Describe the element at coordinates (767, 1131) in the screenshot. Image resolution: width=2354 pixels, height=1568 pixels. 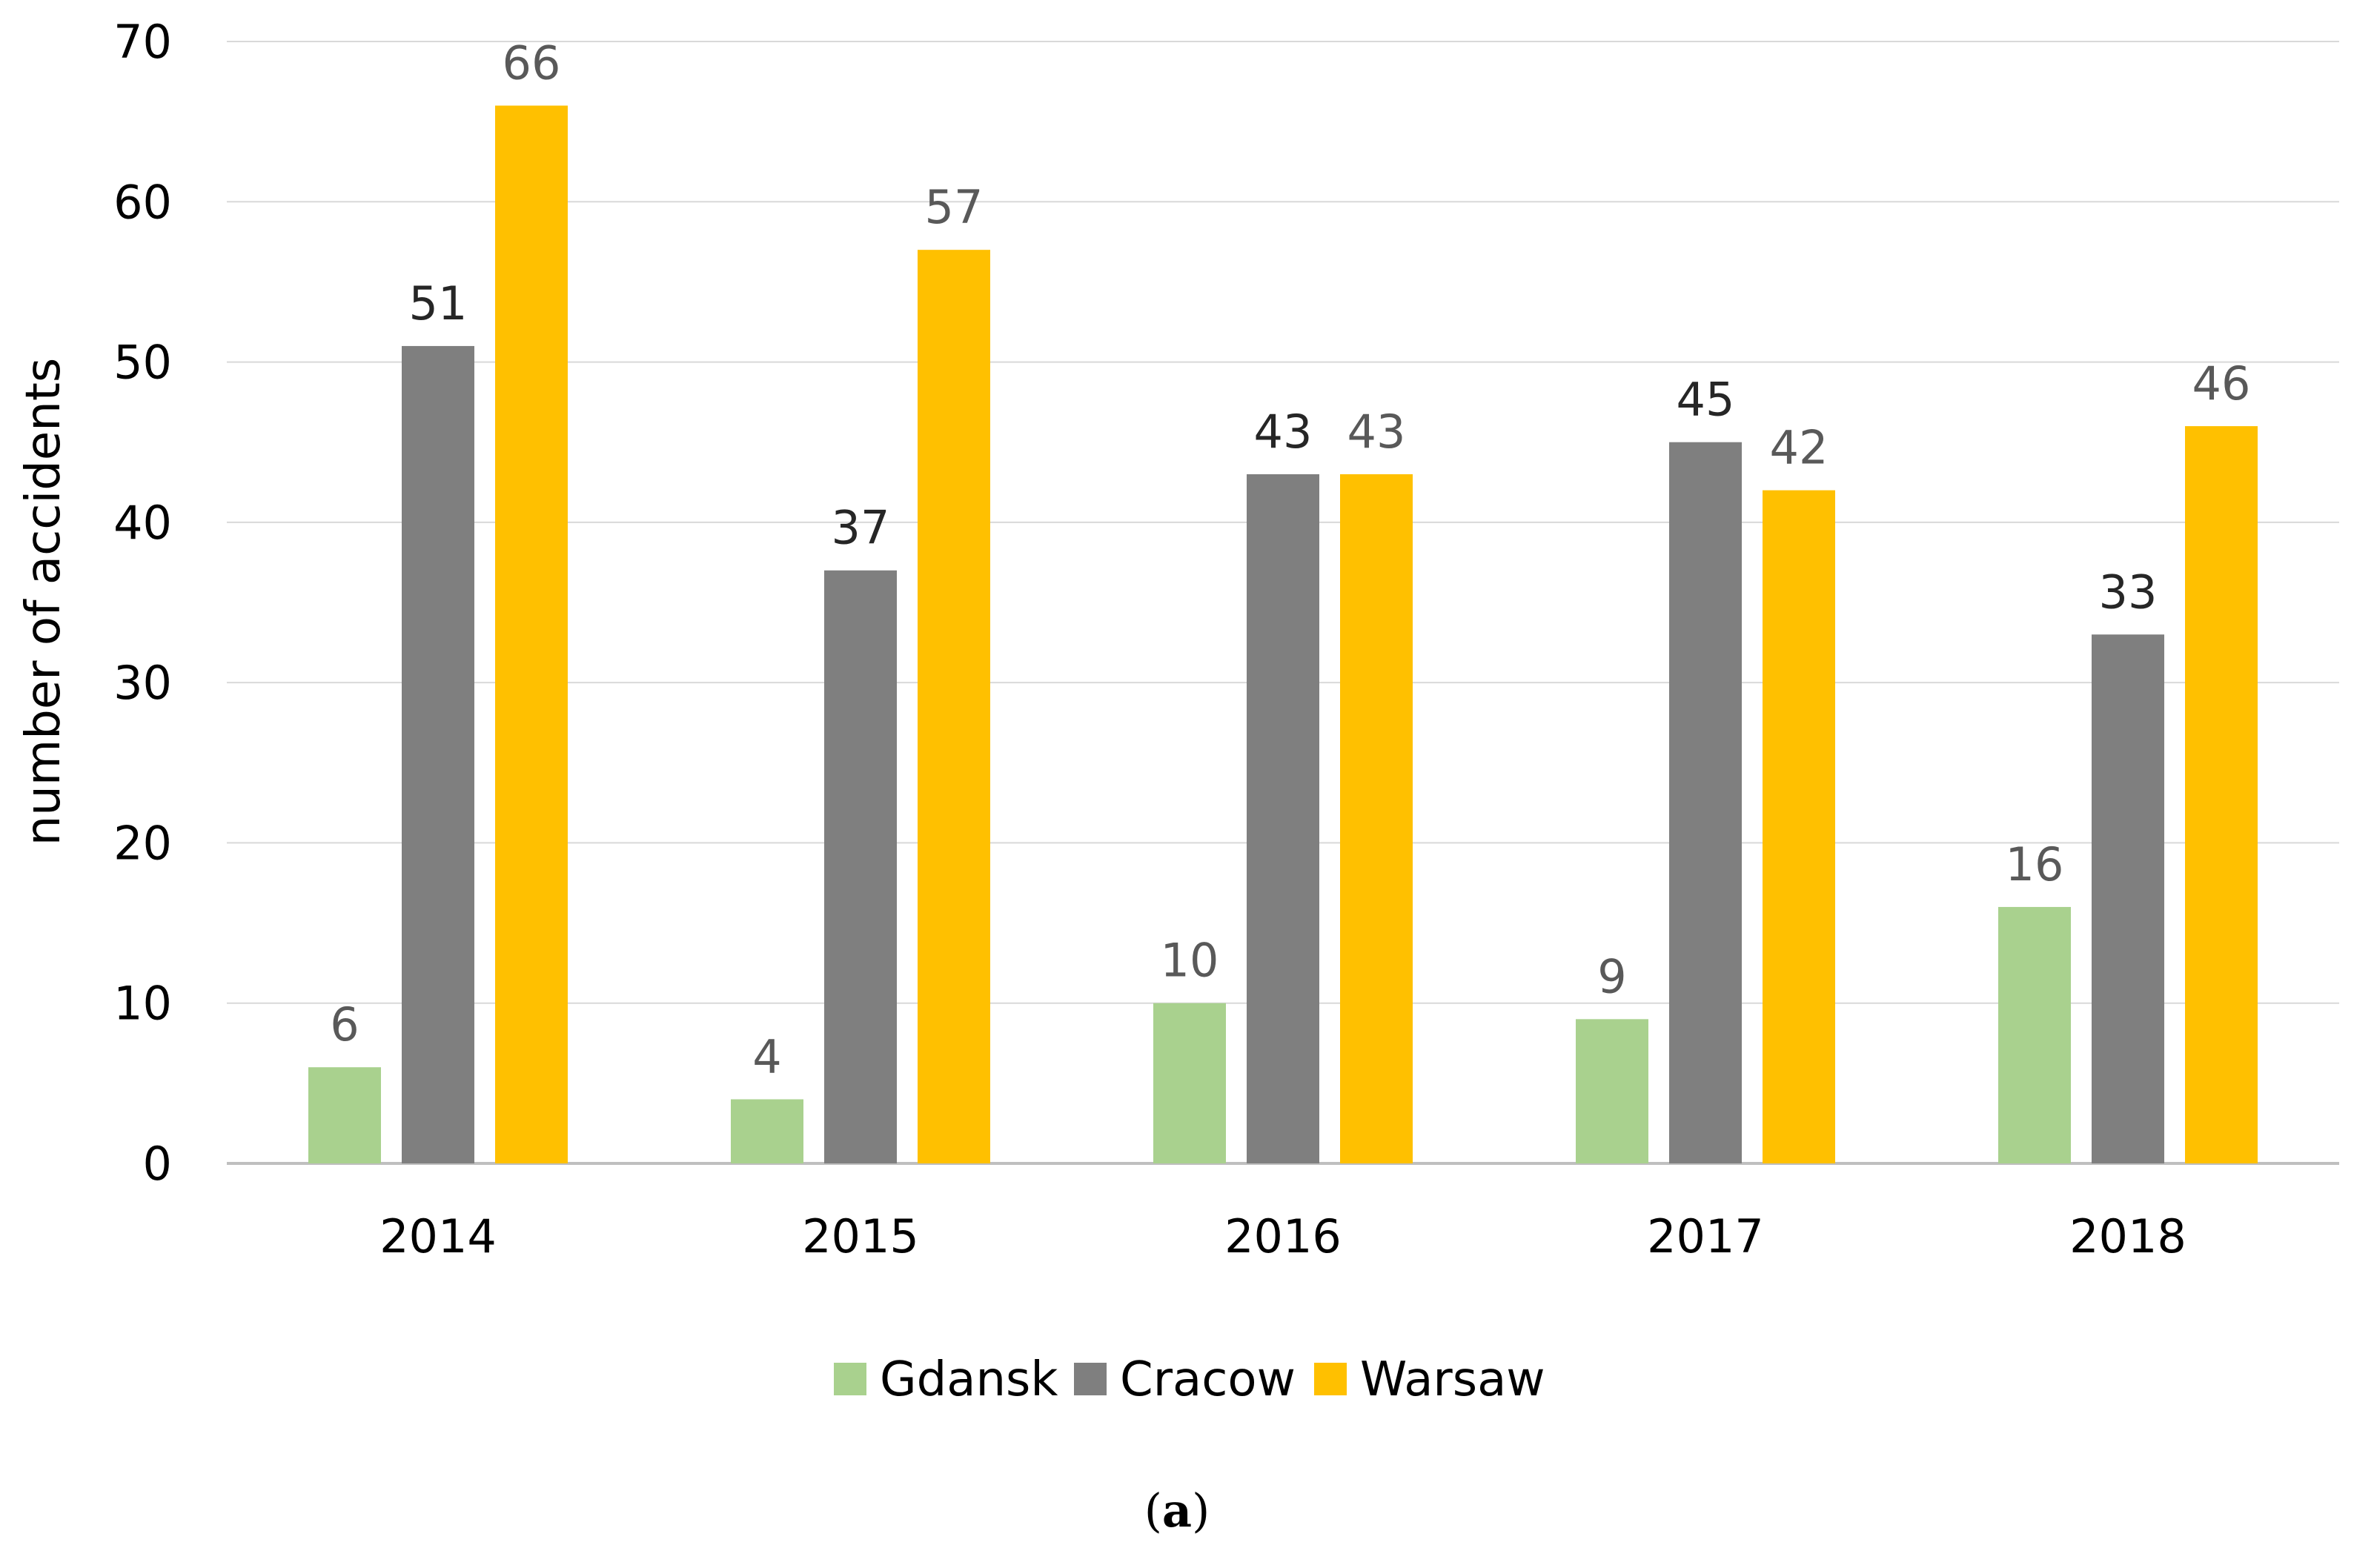
I see `bar-gdansk-2015` at that location.